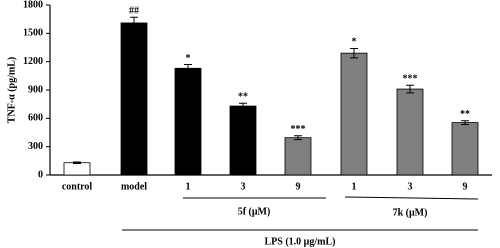 This screenshot has width=500, height=248. I want to click on y-axis-label: TNF-α (pg/mL), so click(11, 90).